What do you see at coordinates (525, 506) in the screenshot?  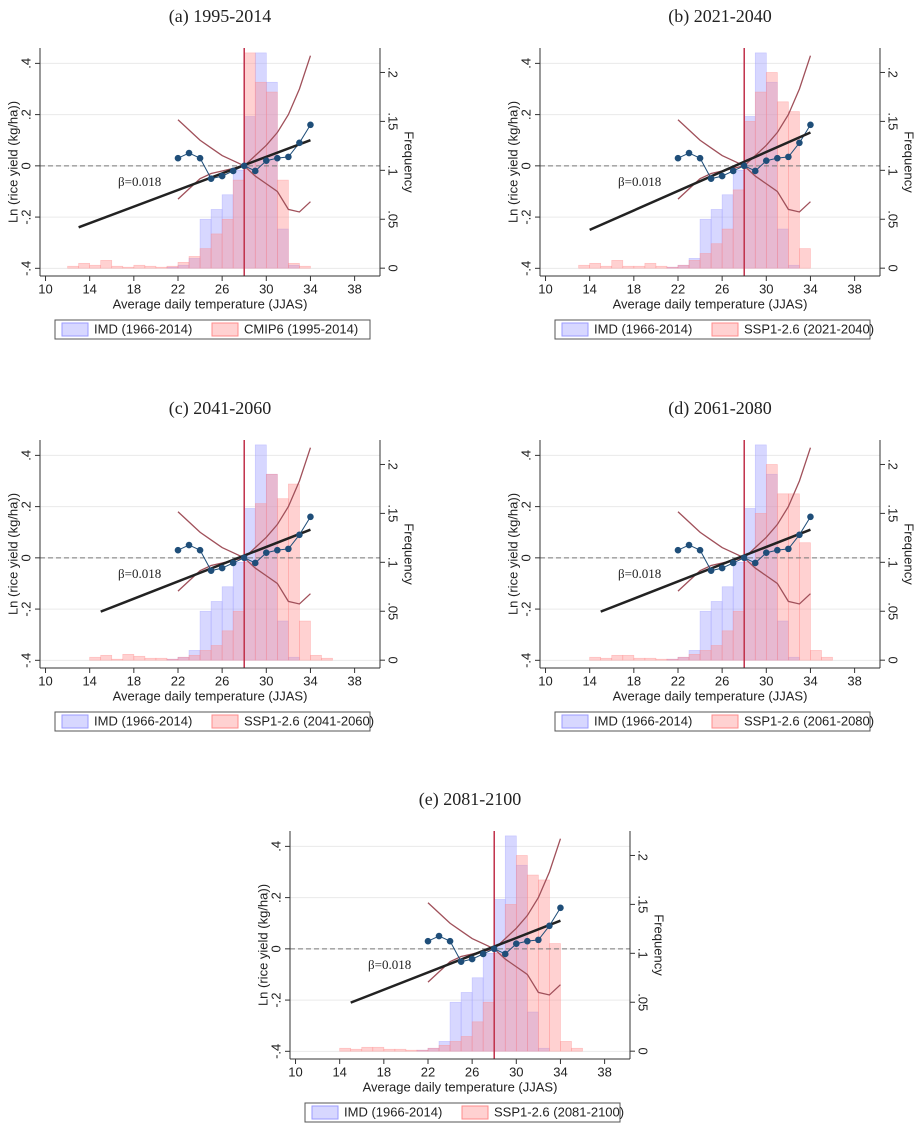 I see `y-tick-label: .2` at bounding box center [525, 506].